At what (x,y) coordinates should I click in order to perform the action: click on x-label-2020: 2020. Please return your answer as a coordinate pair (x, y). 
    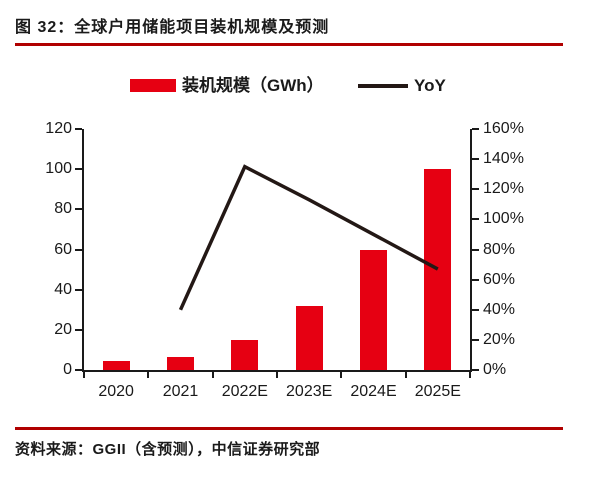
    Looking at the image, I should click on (116, 391).